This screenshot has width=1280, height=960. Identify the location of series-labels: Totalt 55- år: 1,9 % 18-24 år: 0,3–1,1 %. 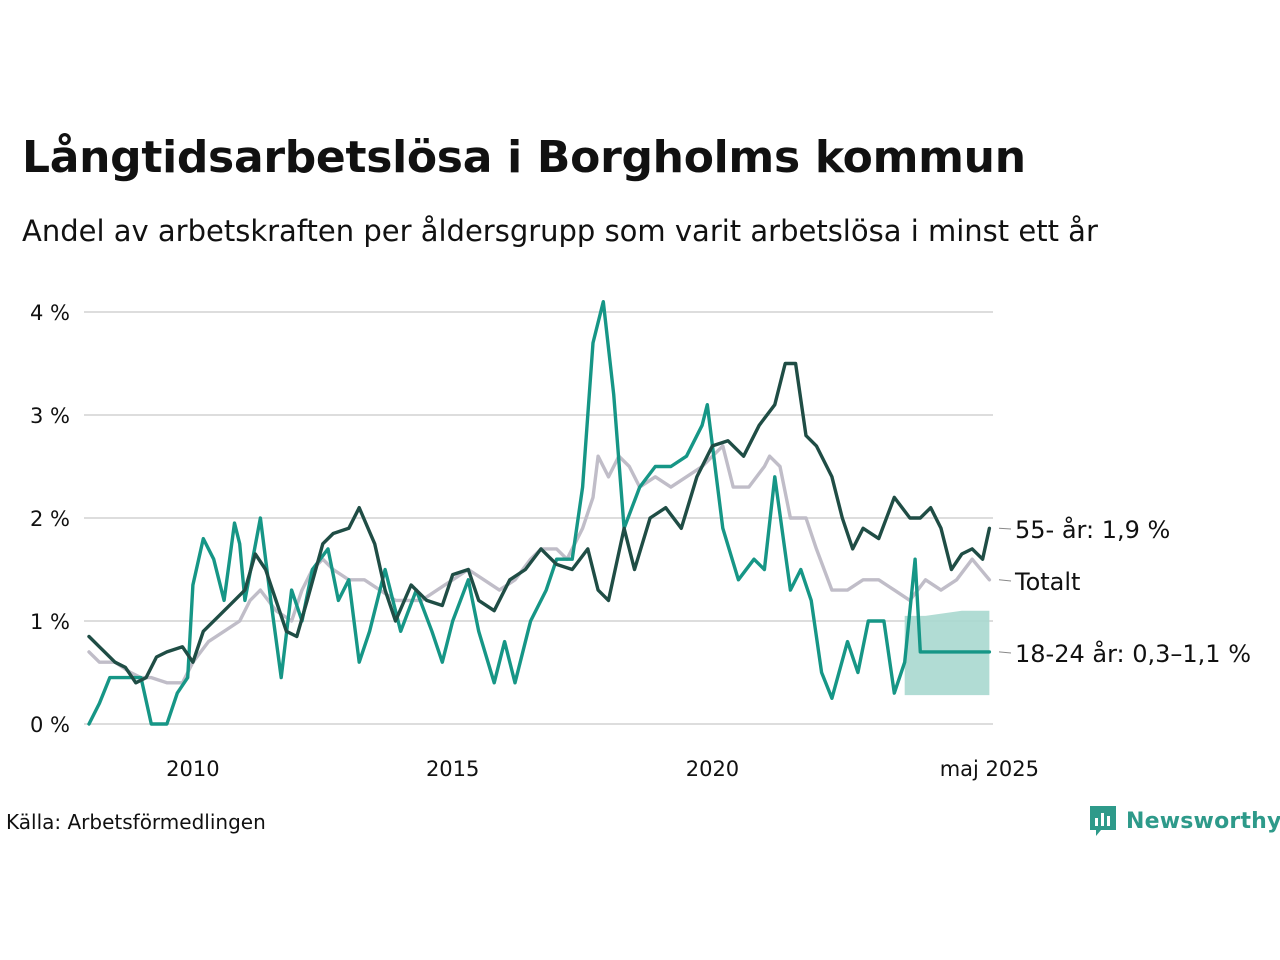
(1124, 591).